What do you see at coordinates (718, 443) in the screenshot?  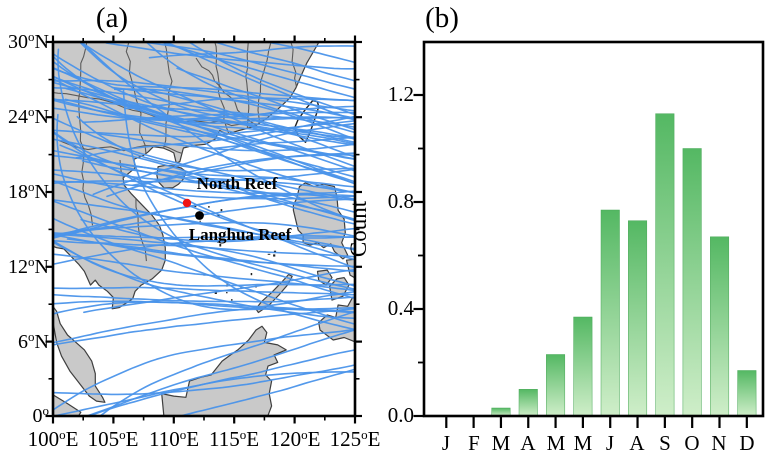 I see `x-tick-label: N` at bounding box center [718, 443].